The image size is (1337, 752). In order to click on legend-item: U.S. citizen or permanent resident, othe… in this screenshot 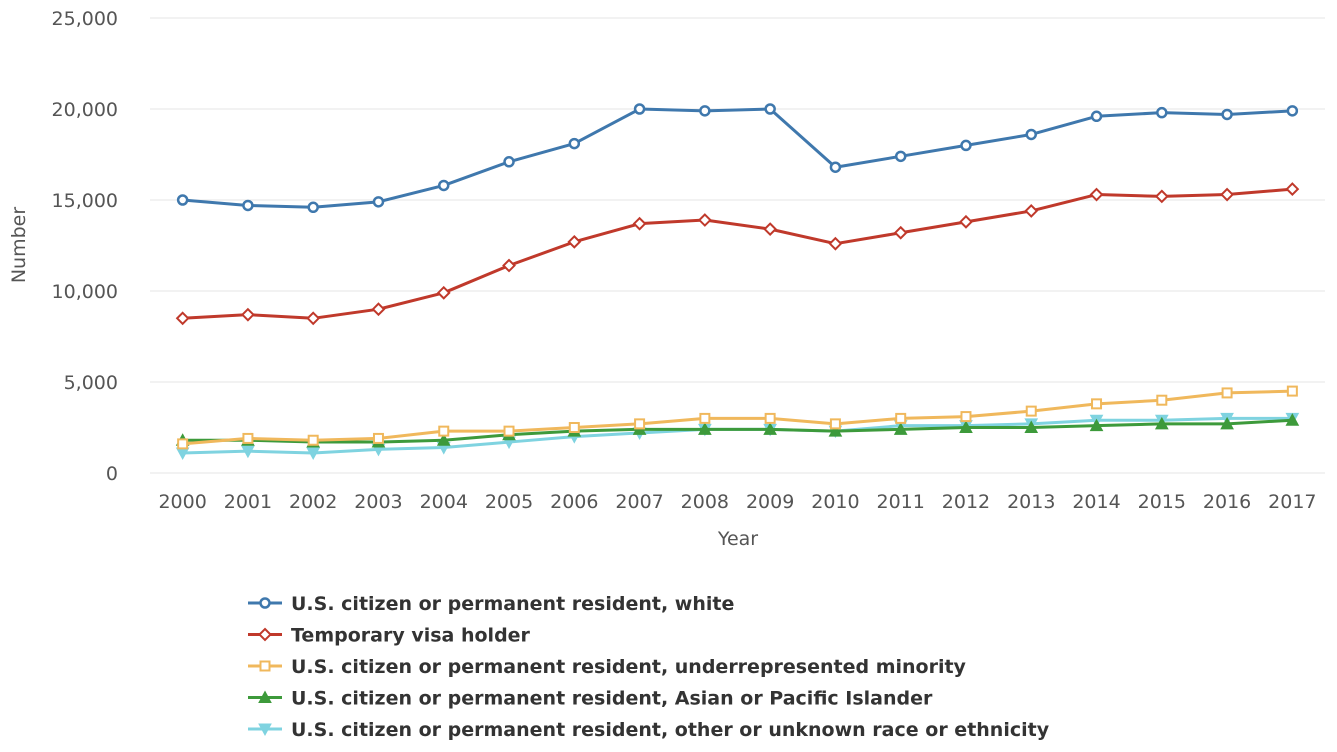, I will do `click(649, 730)`.